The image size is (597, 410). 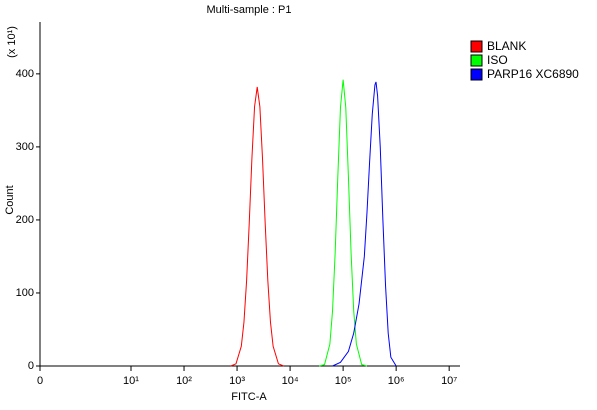 What do you see at coordinates (12, 42) in the screenshot?
I see `y-multiplier: (x 10¹)` at bounding box center [12, 42].